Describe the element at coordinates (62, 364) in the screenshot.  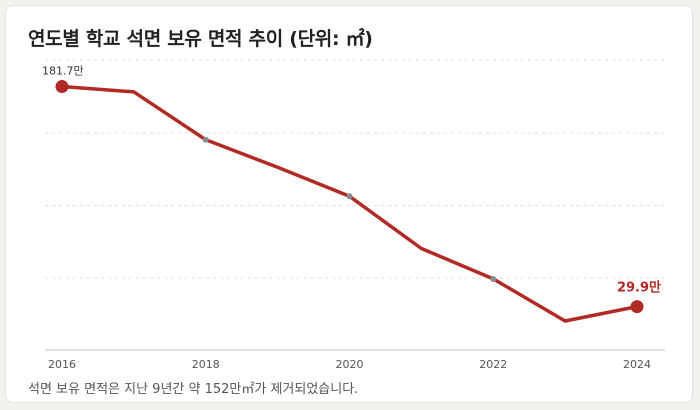
I see `x-tick-label: 2016` at that location.